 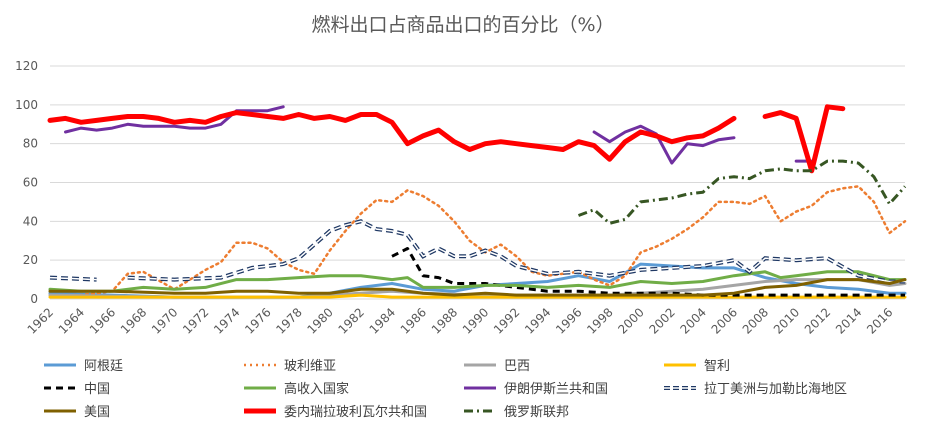 I want to click on x-tick-label: 2002, so click(x=661, y=320).